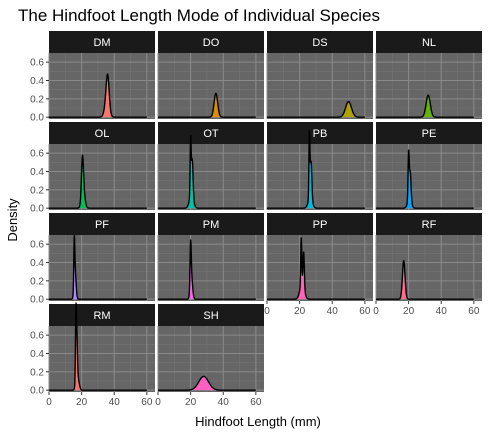 Image resolution: width=490 pixels, height=435 pixels. I want to click on density-line-rm, so click(98, 346).